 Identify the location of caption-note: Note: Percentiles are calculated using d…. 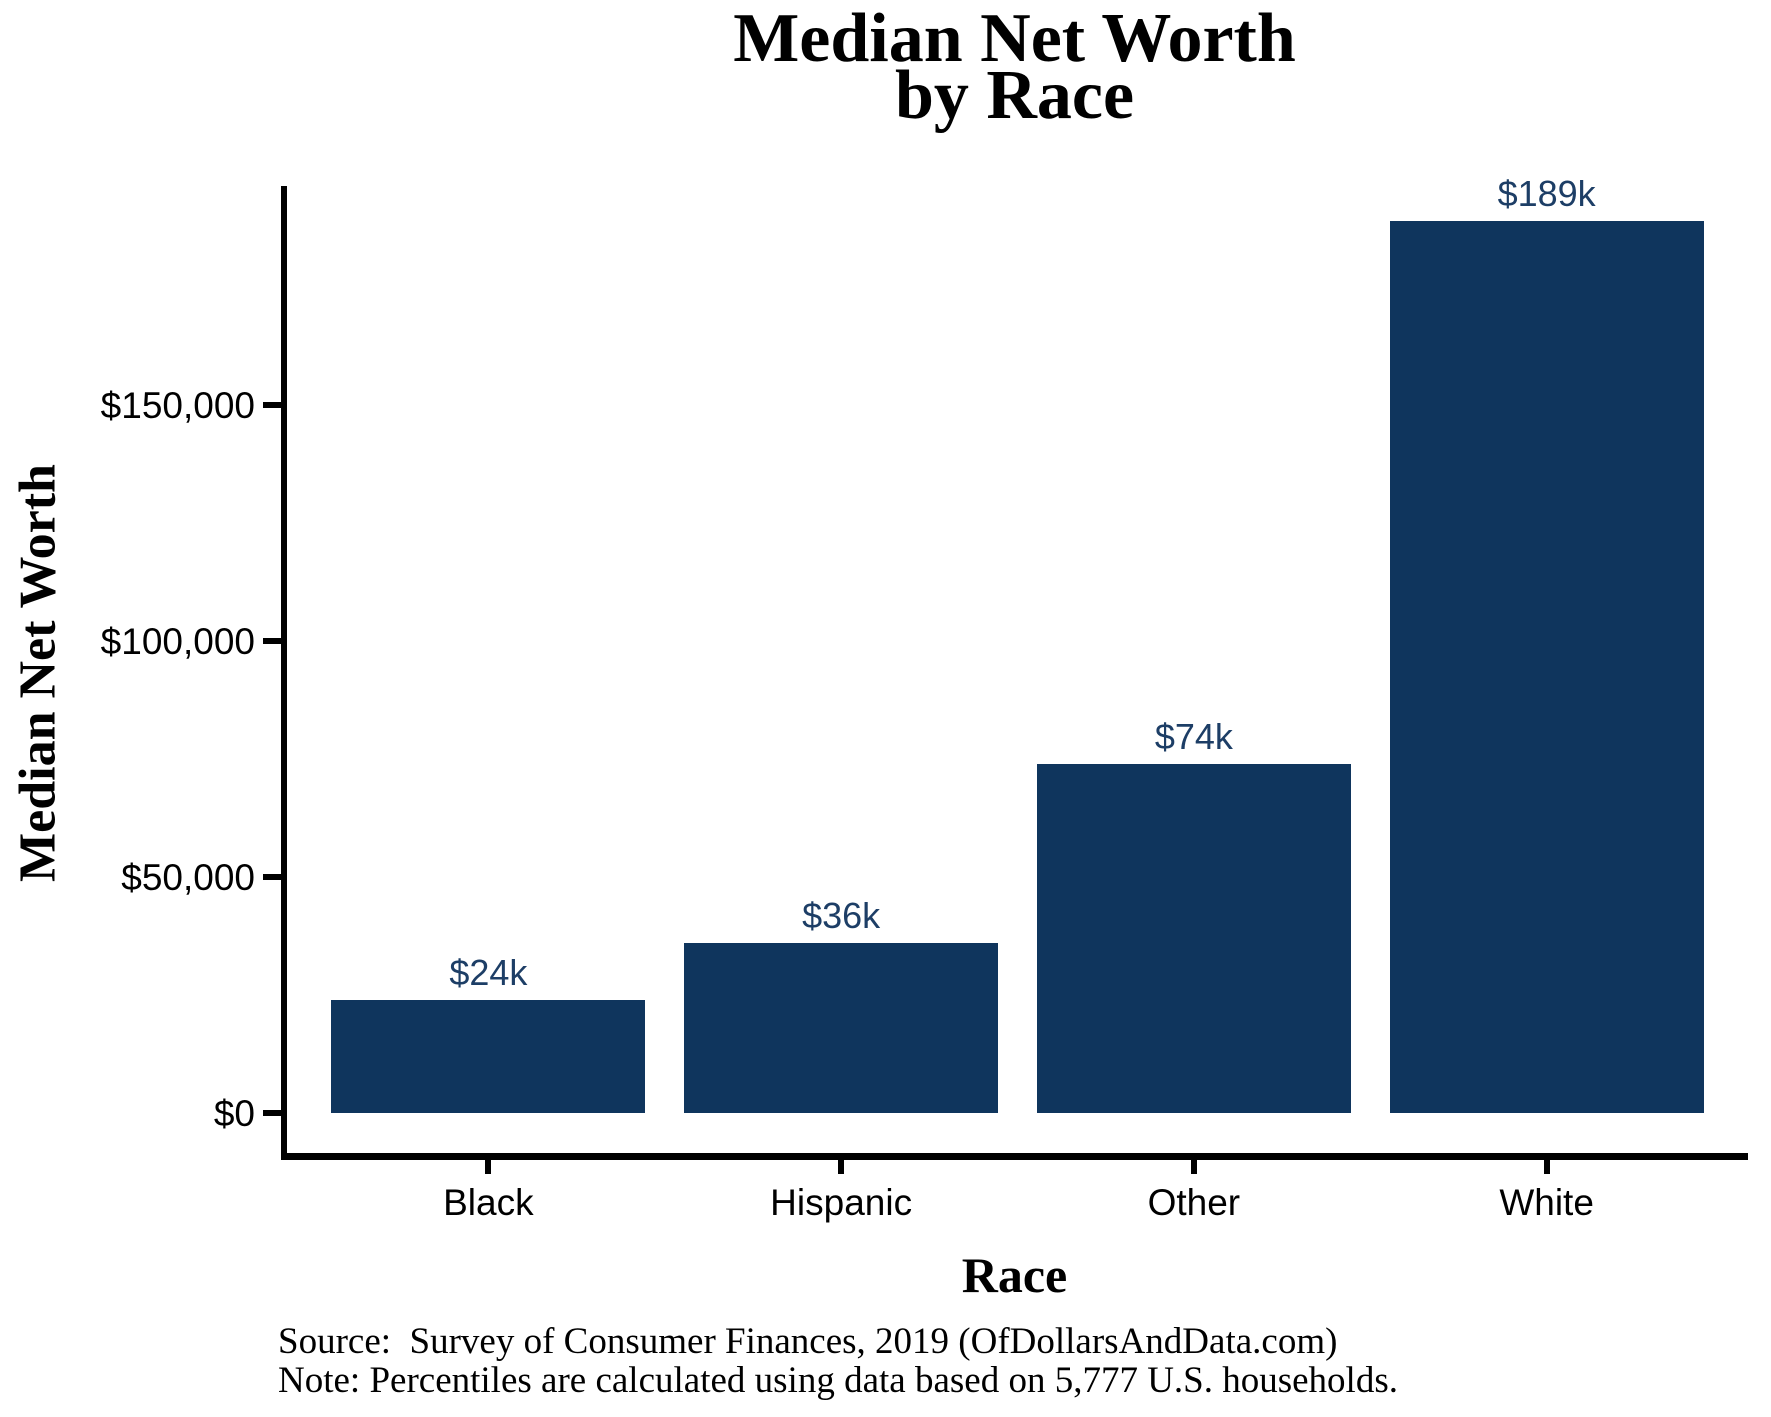
(838, 1380).